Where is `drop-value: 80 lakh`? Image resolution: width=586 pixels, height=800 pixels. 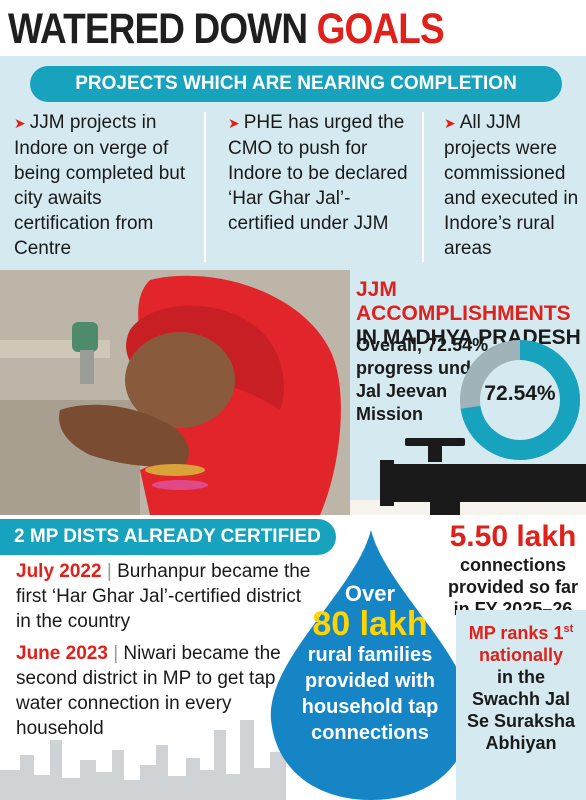
drop-value: 80 lakh is located at coordinates (370, 624).